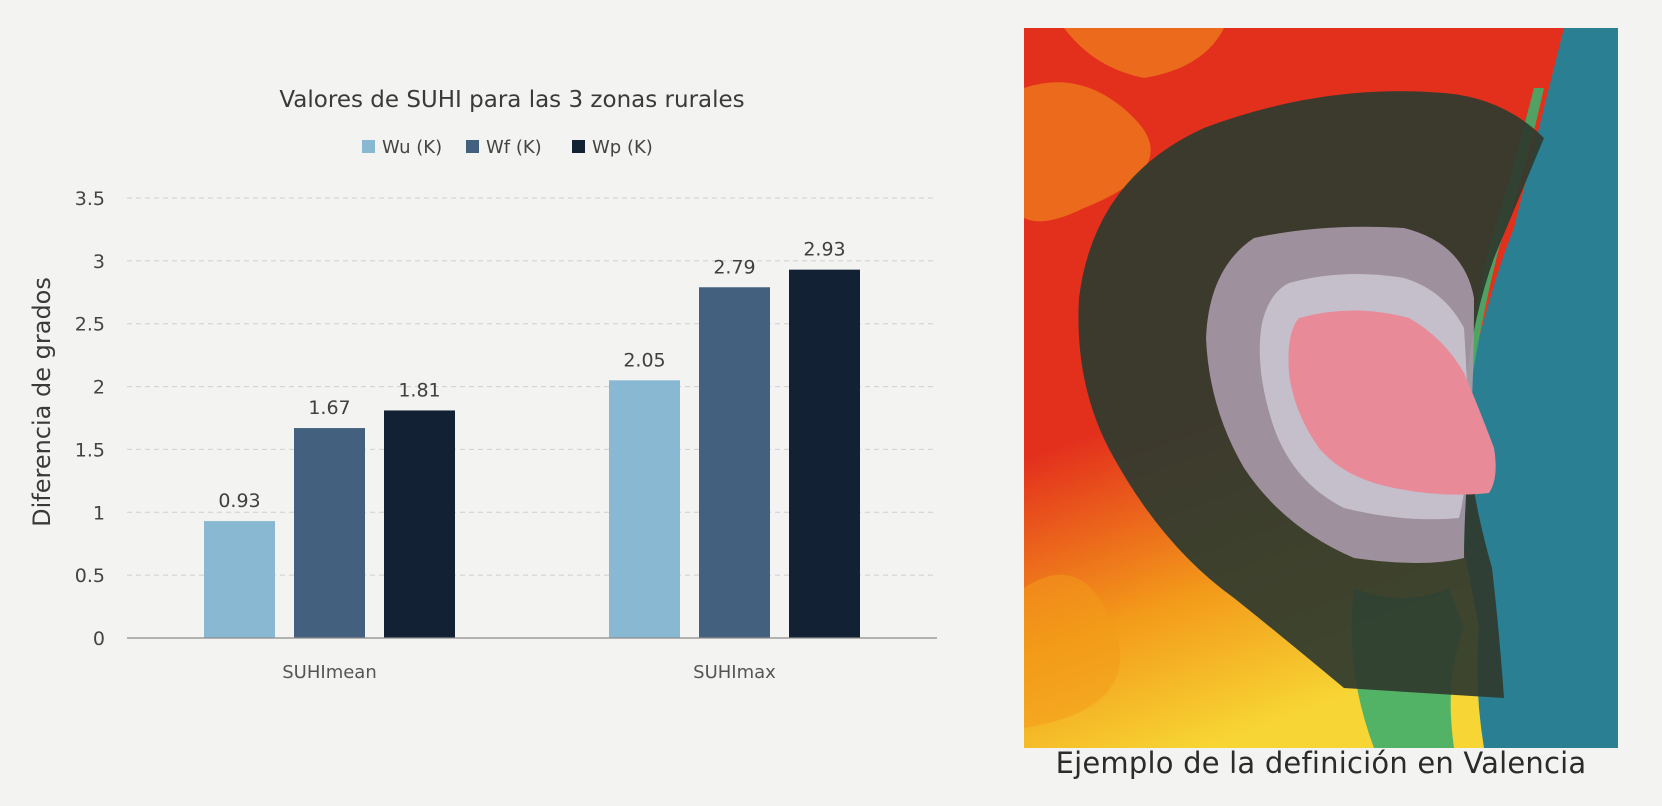 The width and height of the screenshot is (1662, 806). Describe the element at coordinates (419, 524) in the screenshot. I see `bar-wp-suhimean` at that location.